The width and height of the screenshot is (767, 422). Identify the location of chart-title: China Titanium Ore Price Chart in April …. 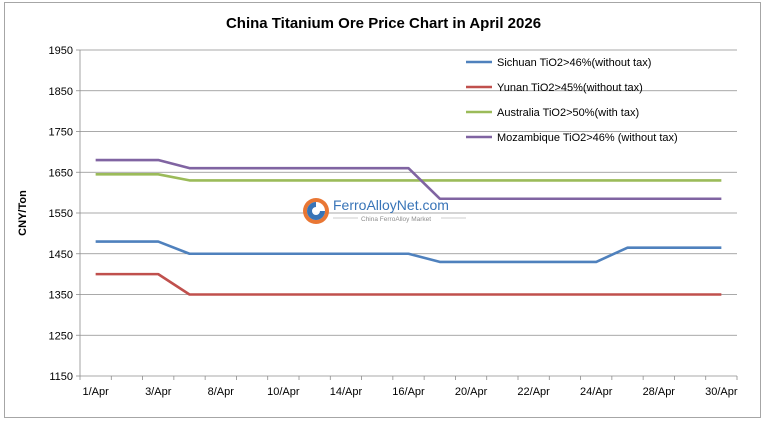
(383, 23).